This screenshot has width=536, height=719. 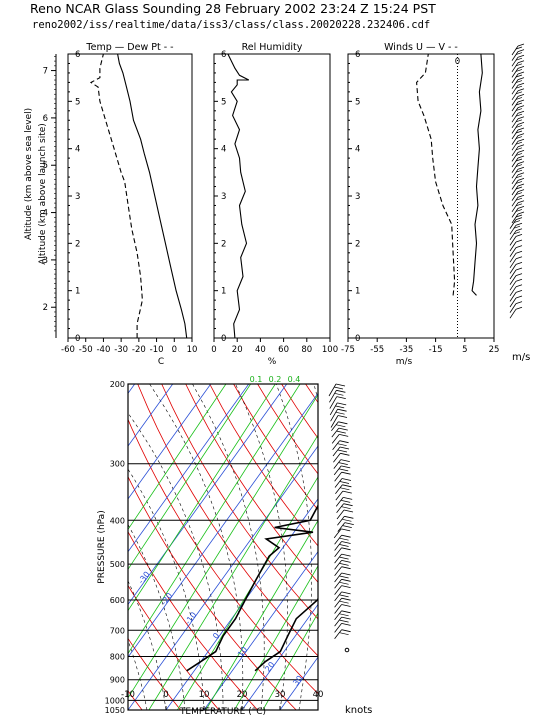 What do you see at coordinates (260, 350) in the screenshot?
I see `x-tick-label: 40` at bounding box center [260, 350].